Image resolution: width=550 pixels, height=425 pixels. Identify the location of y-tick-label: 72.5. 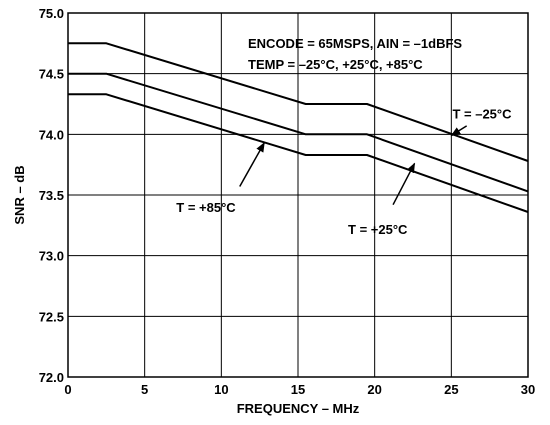
(51, 316).